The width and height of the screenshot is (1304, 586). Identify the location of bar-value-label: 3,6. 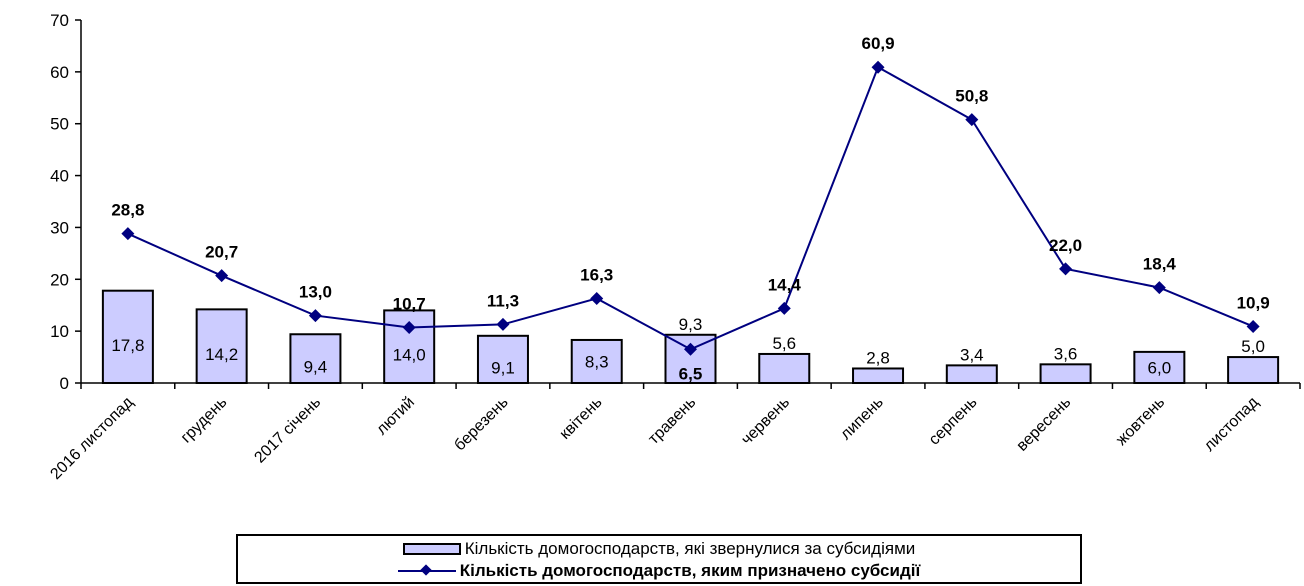
(1066, 353).